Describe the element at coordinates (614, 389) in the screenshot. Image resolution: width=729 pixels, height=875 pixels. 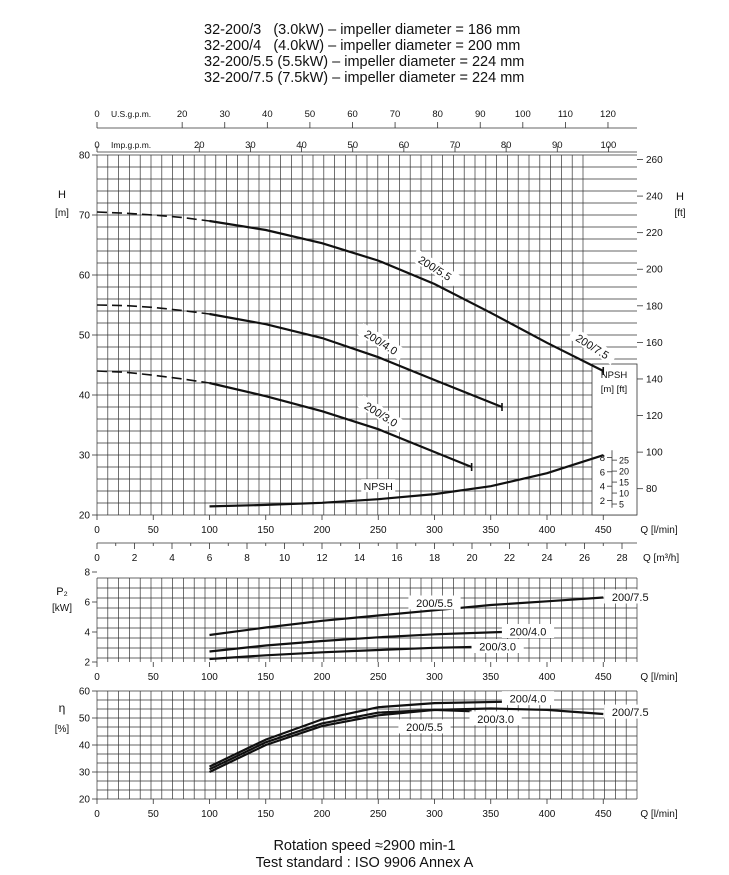
I see `npsh-axis-units: [m] [ft]` at that location.